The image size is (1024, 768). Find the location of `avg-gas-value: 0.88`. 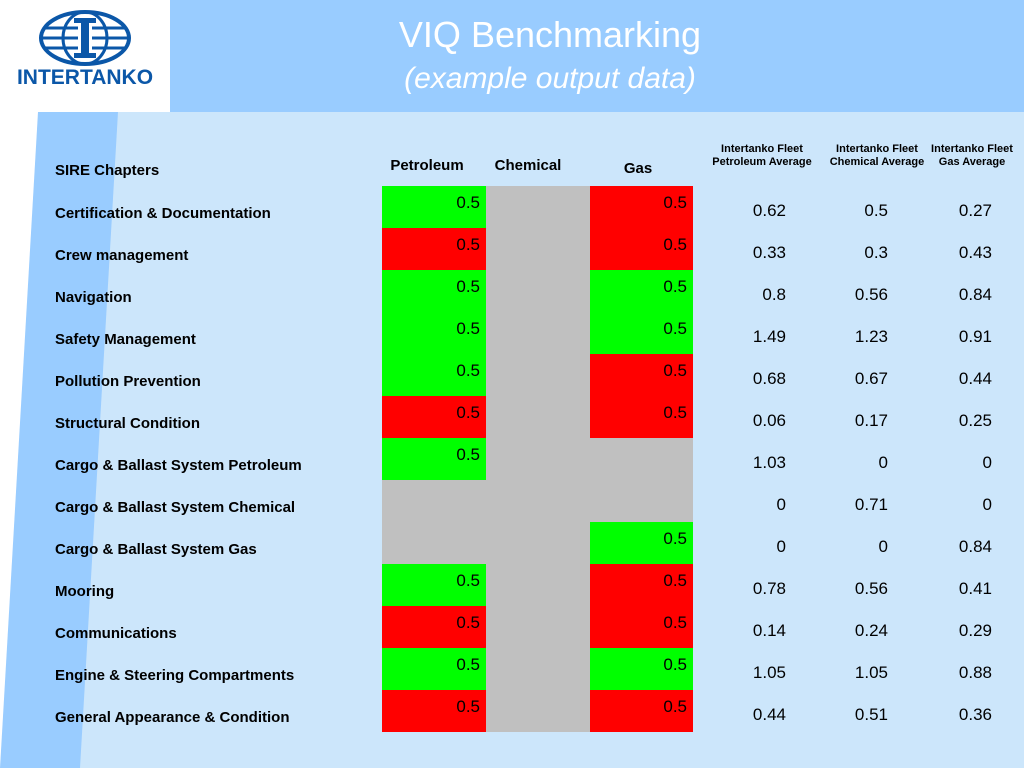

avg-gas-value: 0.88 is located at coordinates (975, 672).